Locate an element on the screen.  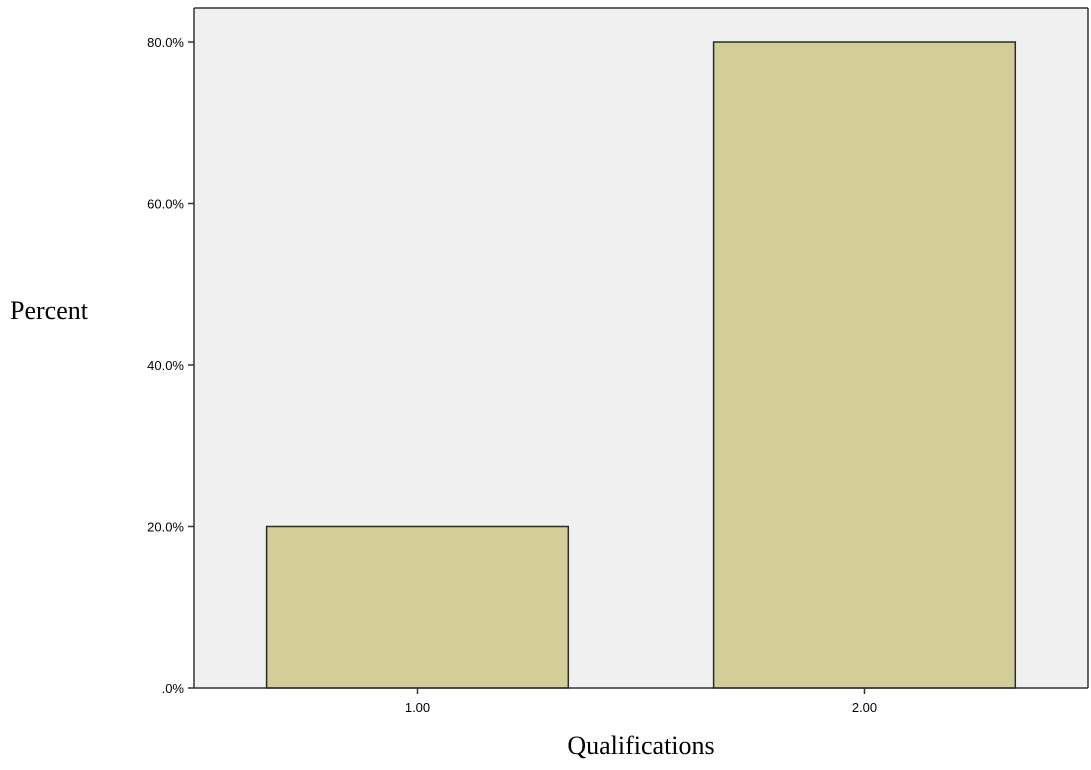
y-tick-label: 60.0% is located at coordinates (165, 204).